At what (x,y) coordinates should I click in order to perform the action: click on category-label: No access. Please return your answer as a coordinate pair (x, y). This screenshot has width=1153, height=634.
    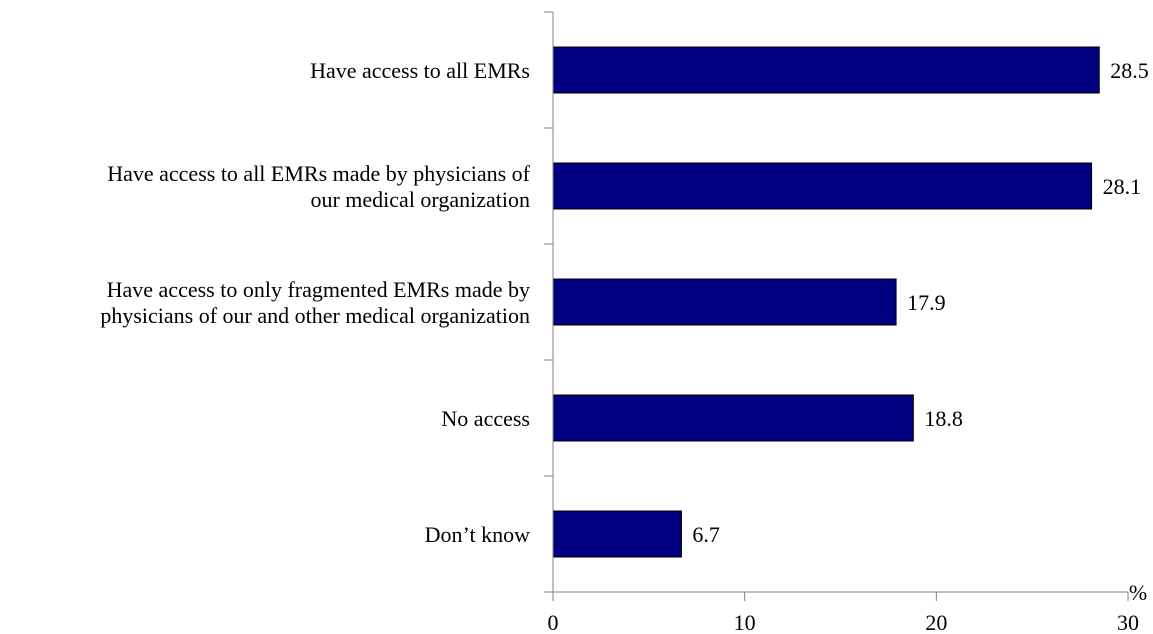
    Looking at the image, I should click on (485, 418).